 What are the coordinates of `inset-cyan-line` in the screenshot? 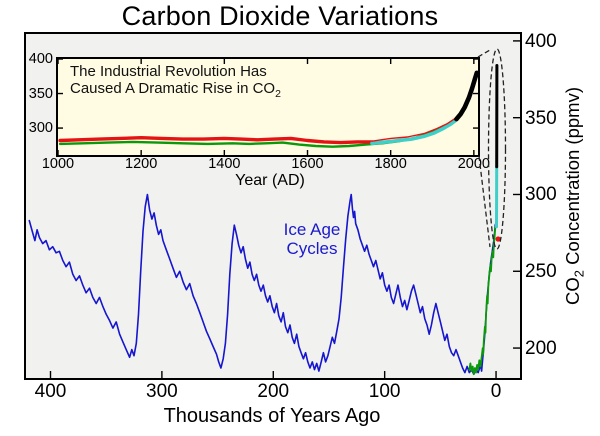 It's located at (414, 131).